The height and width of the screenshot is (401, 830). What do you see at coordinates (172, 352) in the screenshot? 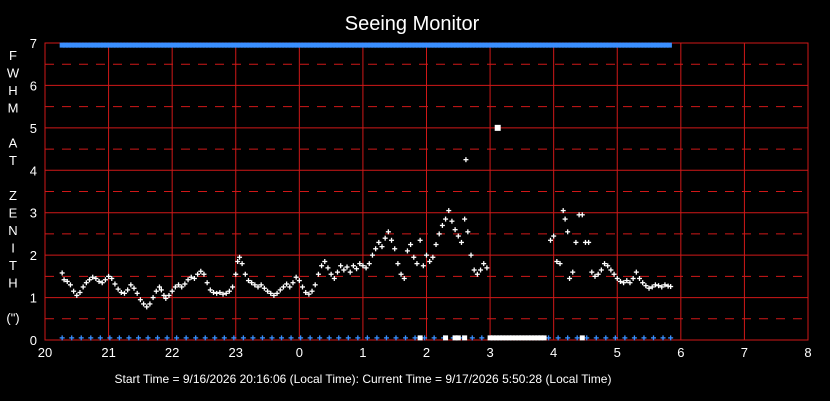
I see `x-tick-label: 22` at bounding box center [172, 352].